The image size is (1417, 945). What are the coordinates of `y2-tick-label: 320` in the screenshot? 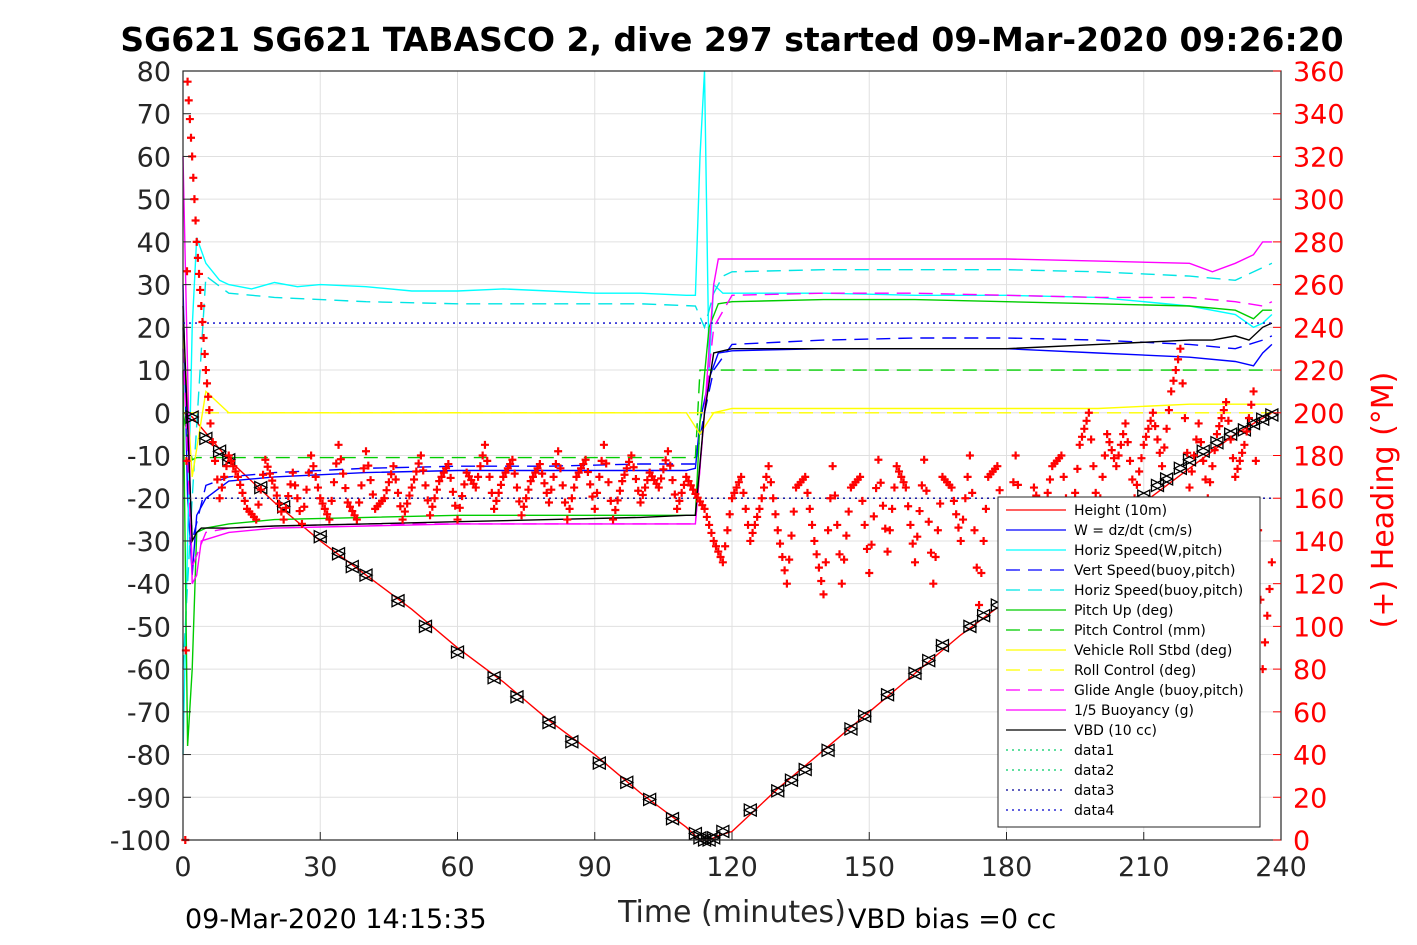 It's located at (1319, 157).